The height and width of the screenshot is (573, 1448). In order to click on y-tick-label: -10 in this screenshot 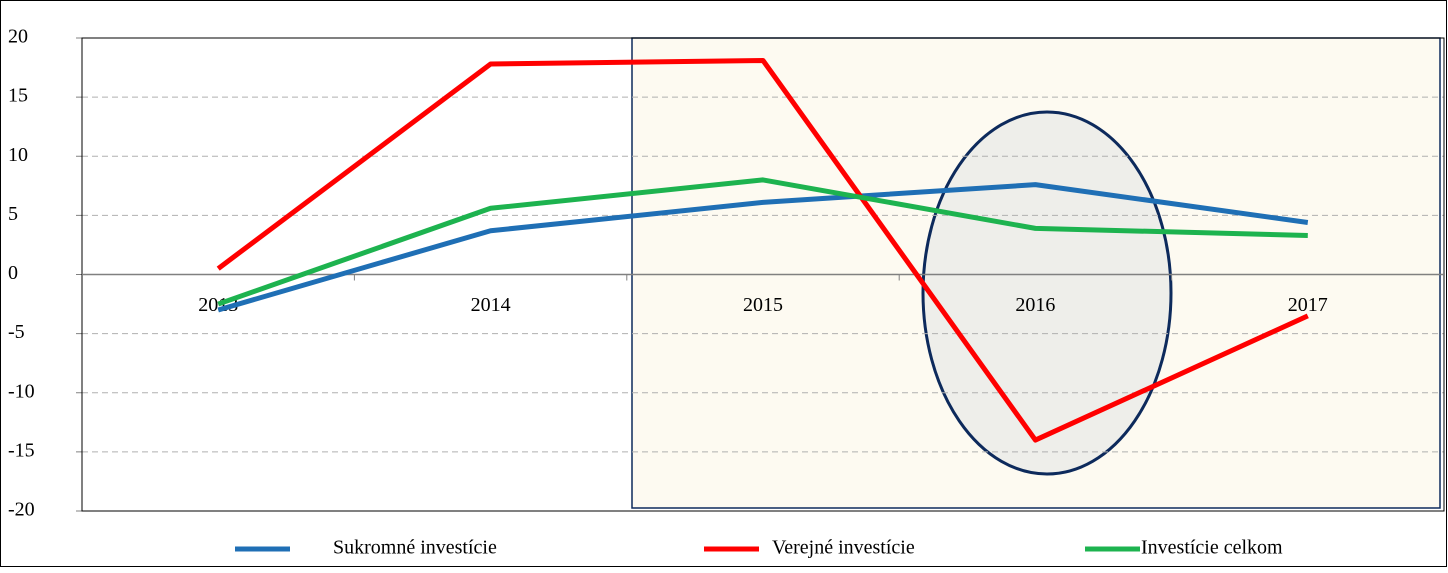, I will do `click(21, 391)`.